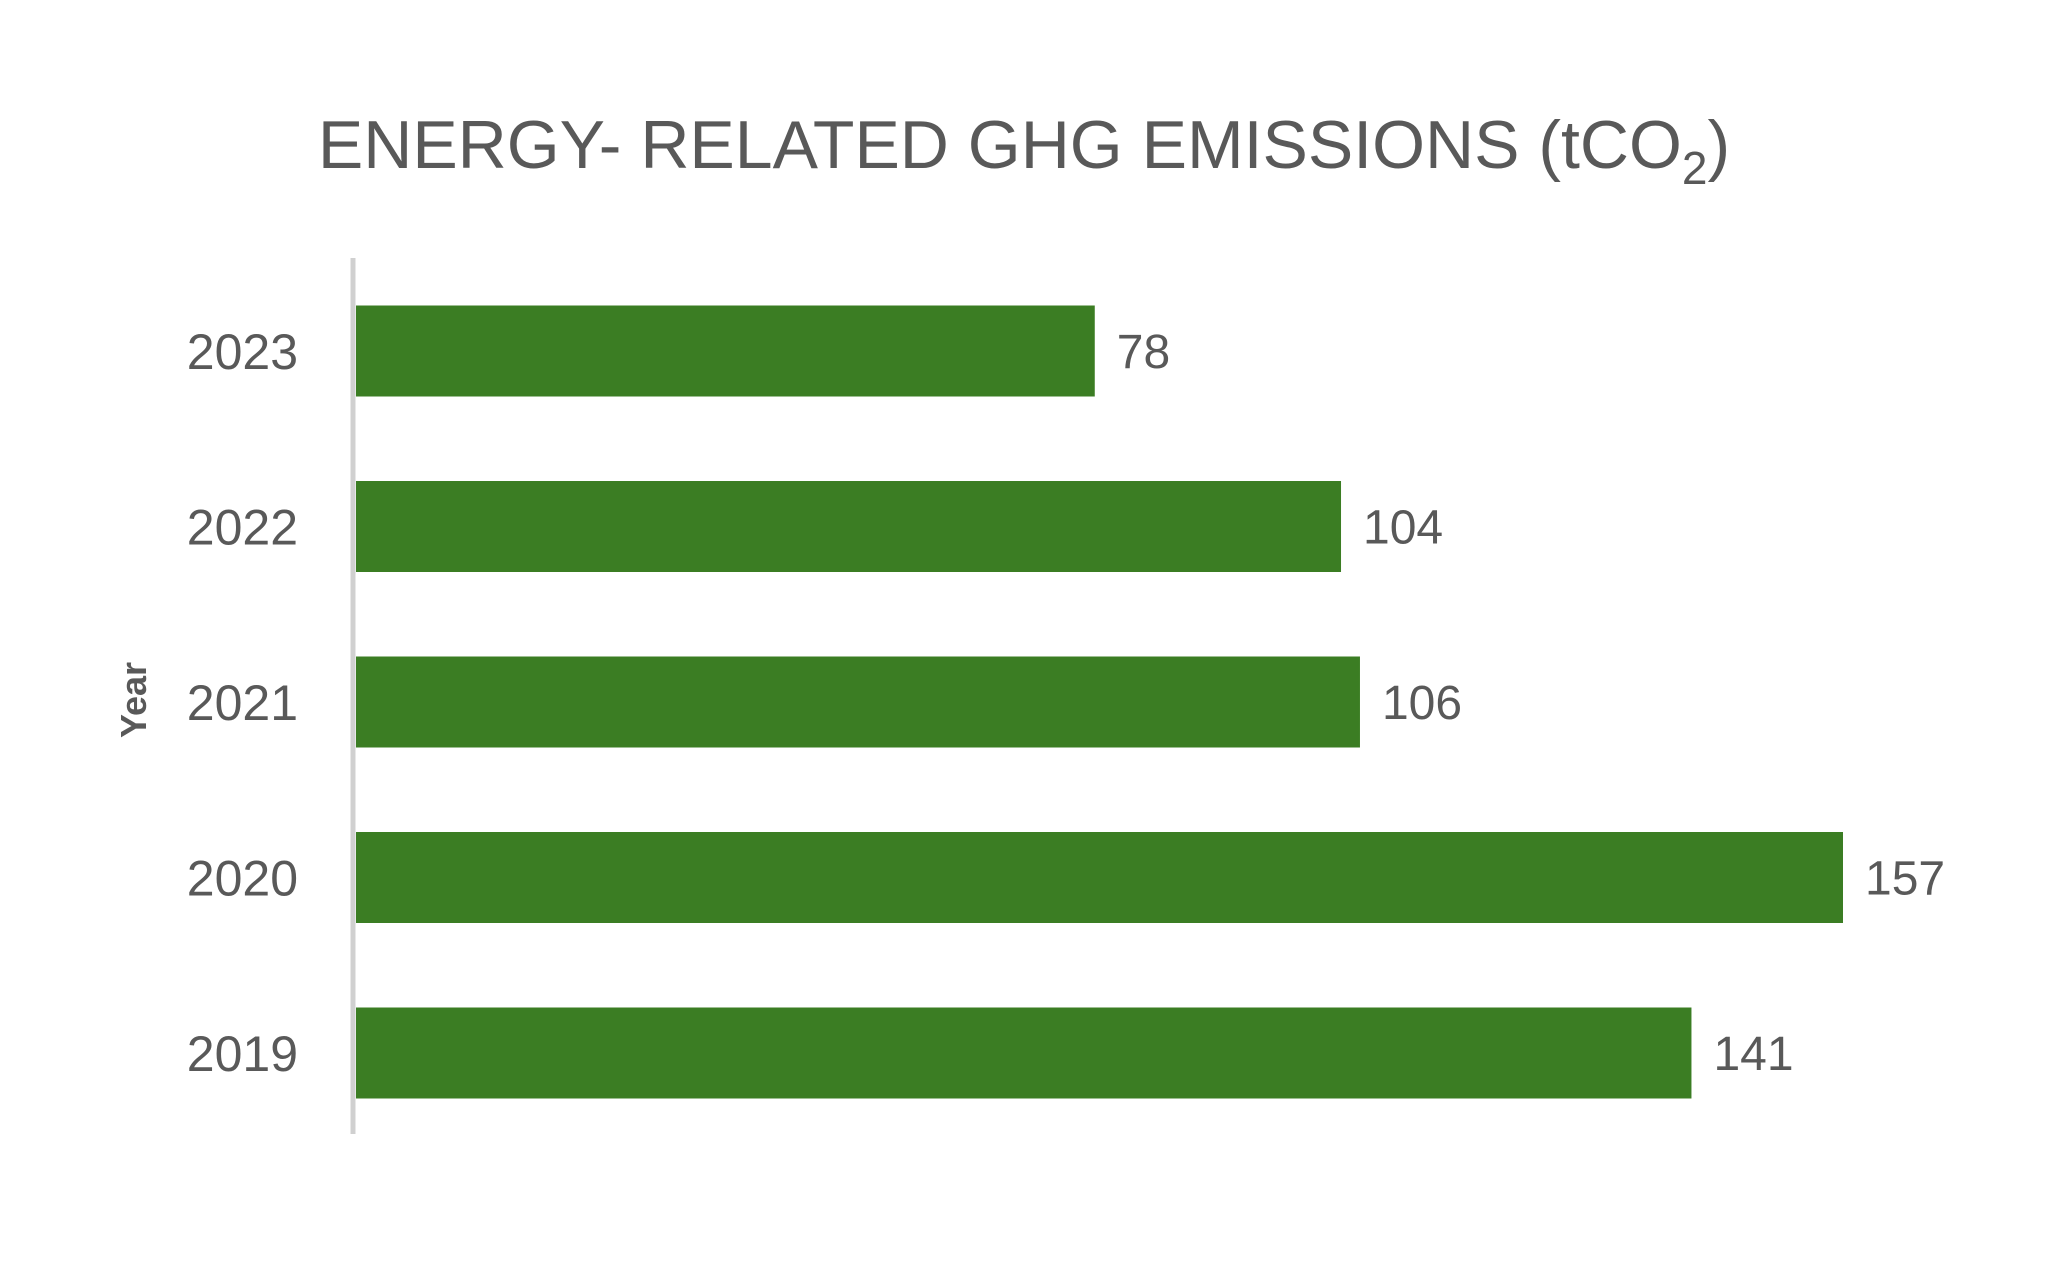 This screenshot has width=2048, height=1271. Describe the element at coordinates (242, 352) in the screenshot. I see `y-tick-label-2023: 2023` at that location.